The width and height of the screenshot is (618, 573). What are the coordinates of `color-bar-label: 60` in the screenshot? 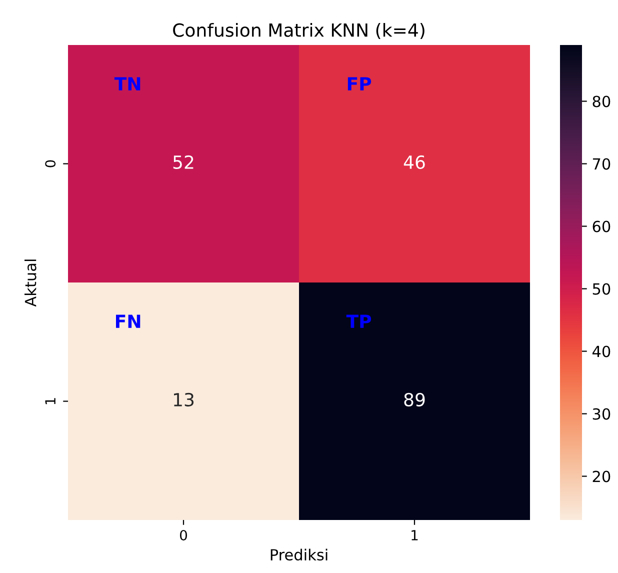 It's located at (601, 226).